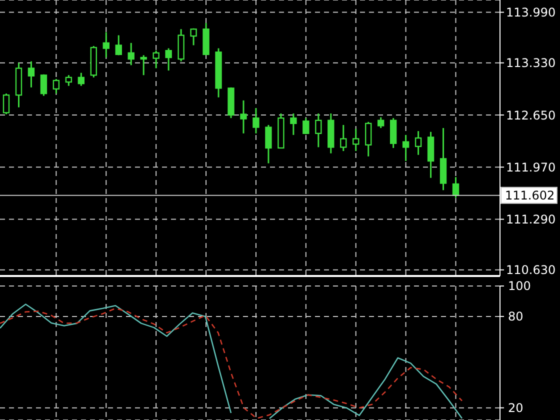 The image size is (560, 420). What do you see at coordinates (519, 286) in the screenshot?
I see `y-tick-label: 100` at bounding box center [519, 286].